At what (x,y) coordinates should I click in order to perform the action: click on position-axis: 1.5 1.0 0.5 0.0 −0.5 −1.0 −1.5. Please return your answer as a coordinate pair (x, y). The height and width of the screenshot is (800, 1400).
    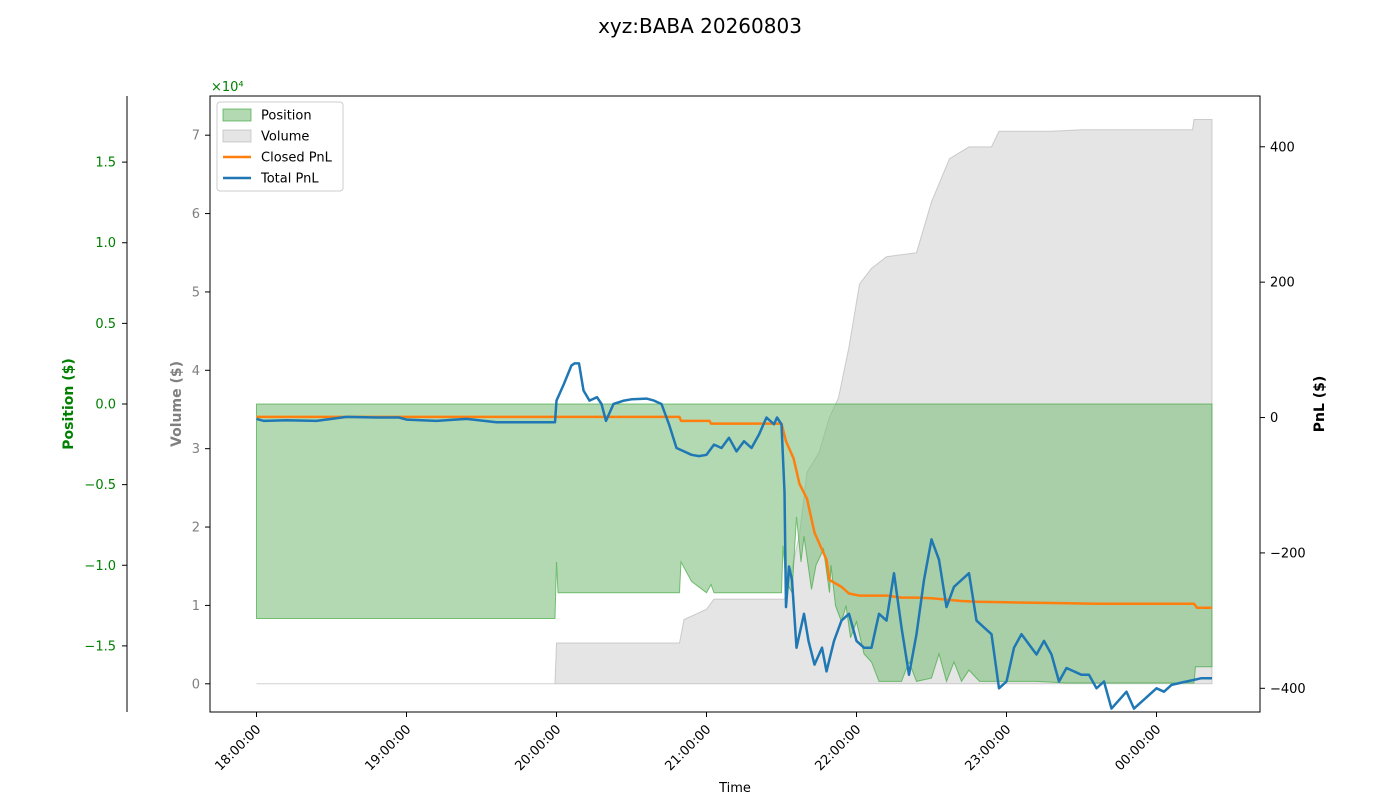
    Looking at the image, I should click on (106, 404).